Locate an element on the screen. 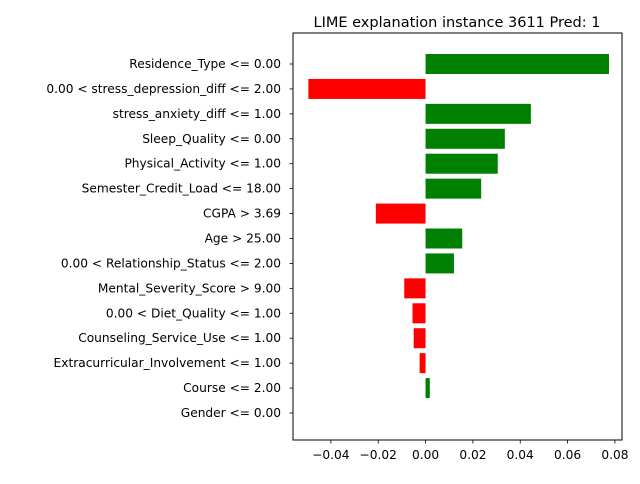 This screenshot has width=640, height=484. y-tick-label-0: Residence_Type <= 0.00 is located at coordinates (205, 64).